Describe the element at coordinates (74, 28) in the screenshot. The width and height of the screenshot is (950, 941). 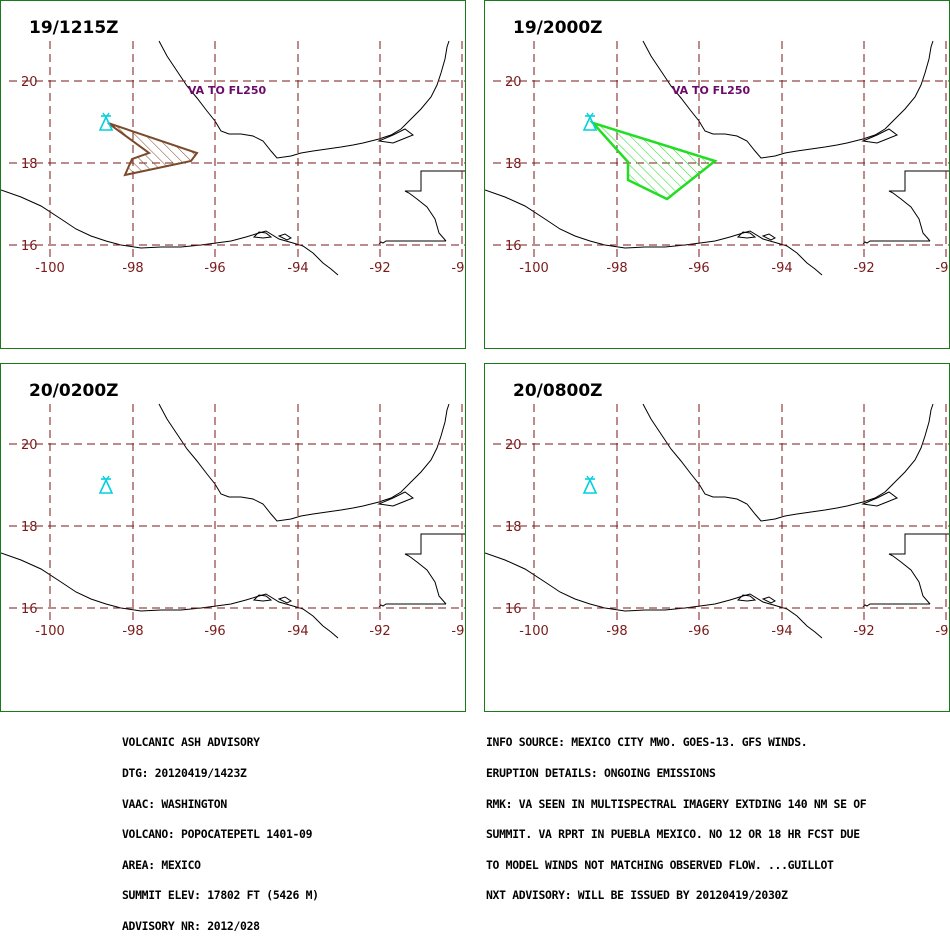
I see `panel-time-label: 19/1215Z` at that location.